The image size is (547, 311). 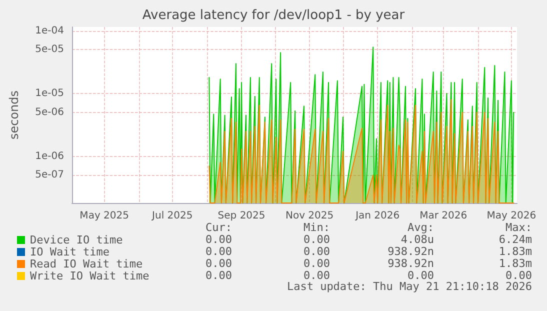 I want to click on y-tick-label: 1e-05, so click(x=49, y=94).